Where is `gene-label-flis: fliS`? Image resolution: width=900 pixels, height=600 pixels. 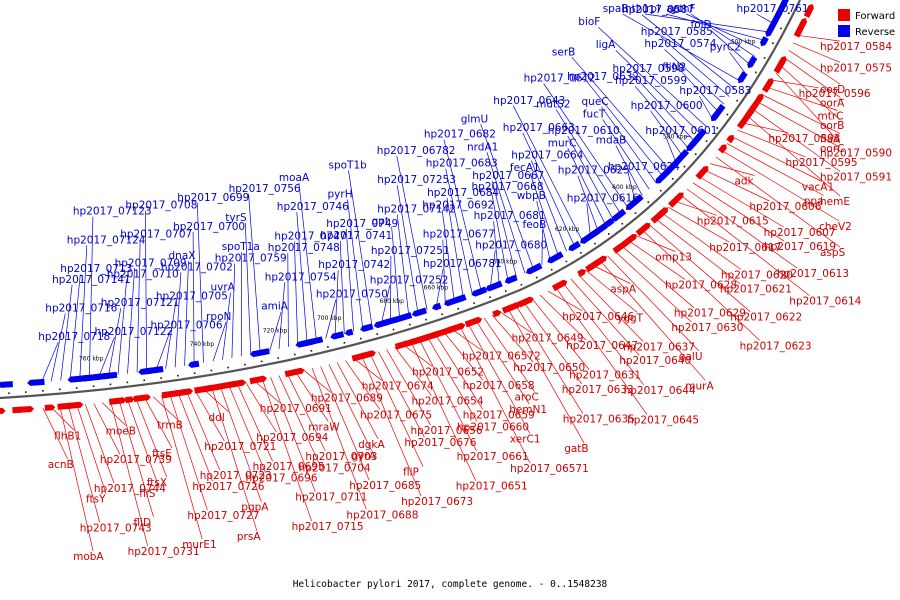 gene-label-flis: fliS is located at coordinates (147, 494).